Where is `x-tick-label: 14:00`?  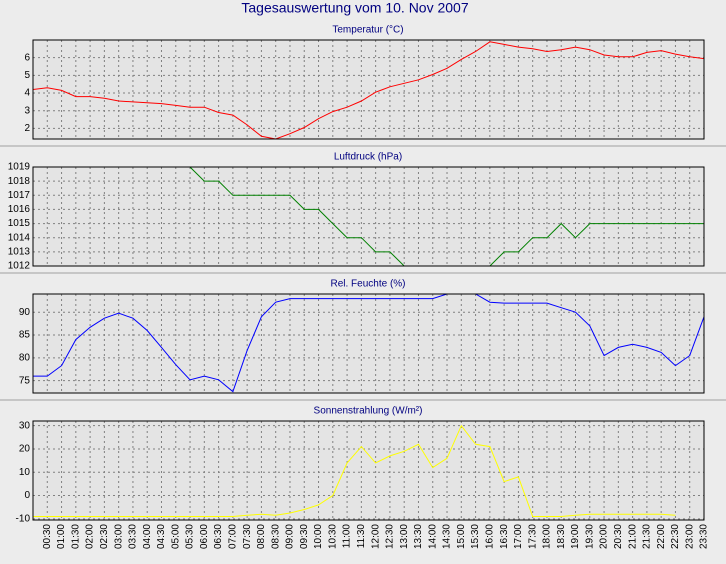 x-tick-label: 14:00 is located at coordinates (432, 536).